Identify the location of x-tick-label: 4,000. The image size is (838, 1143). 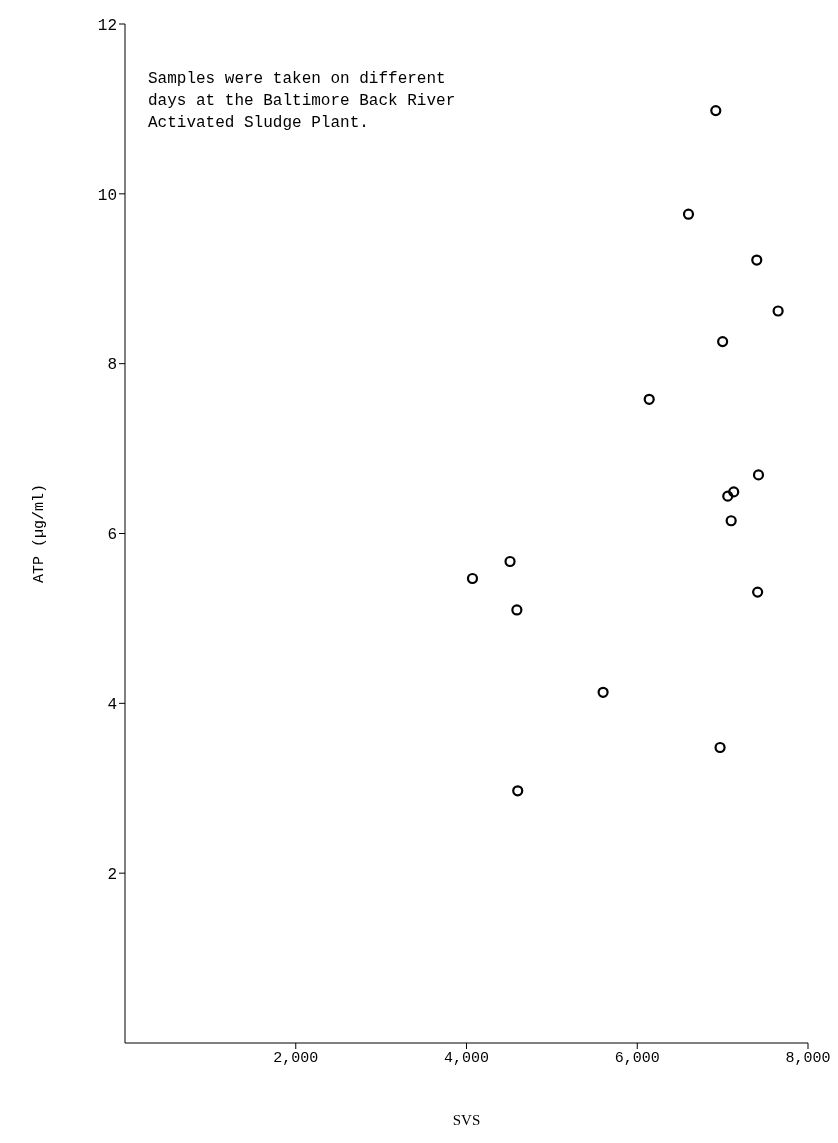
(466, 1058).